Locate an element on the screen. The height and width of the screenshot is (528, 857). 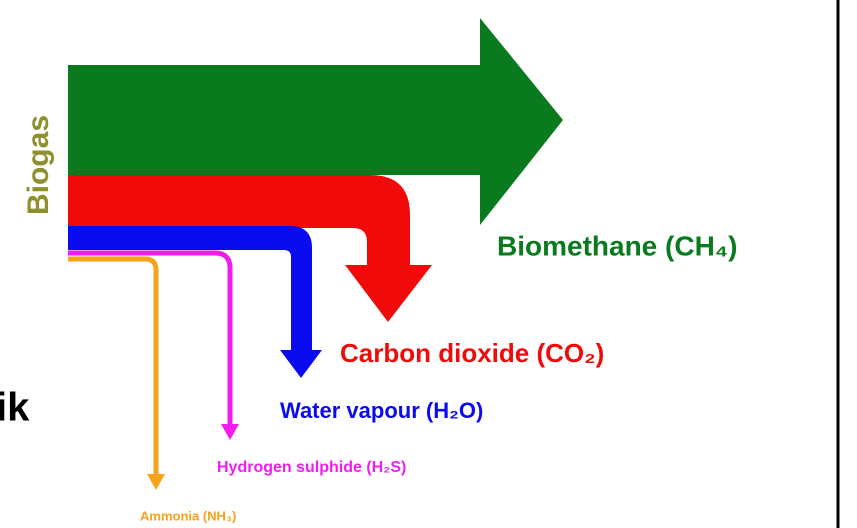
output-label: Carbon dioxide (CO₂) is located at coordinates (472, 353).